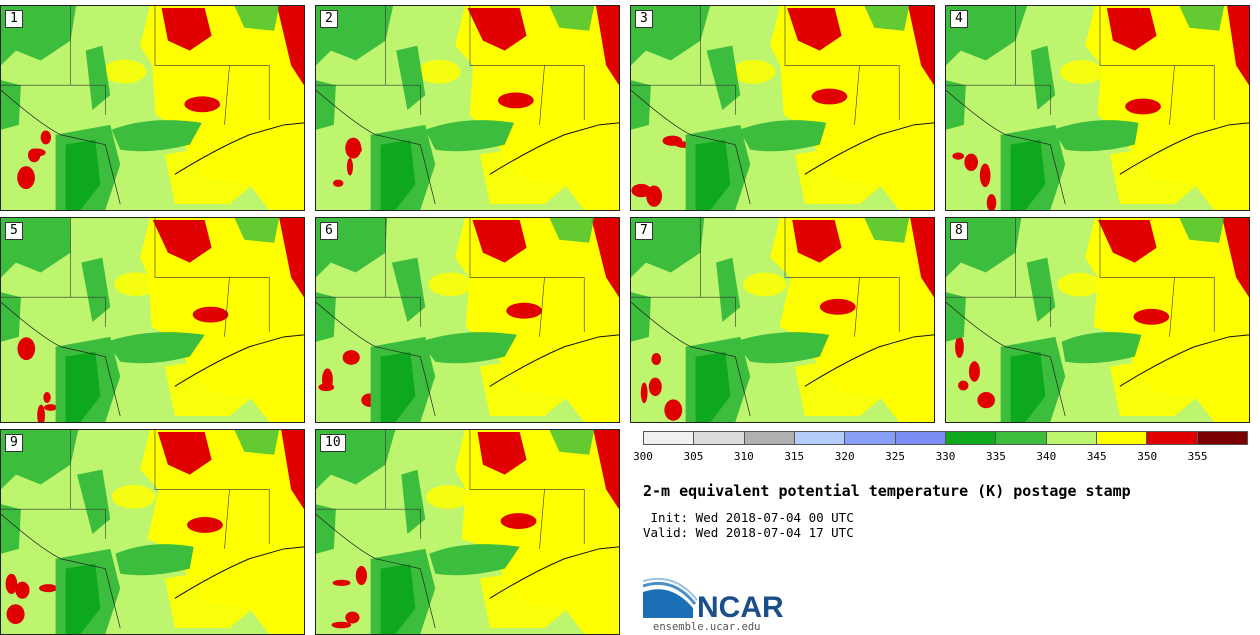  I want to click on logo-text: NCAR, so click(740, 606).